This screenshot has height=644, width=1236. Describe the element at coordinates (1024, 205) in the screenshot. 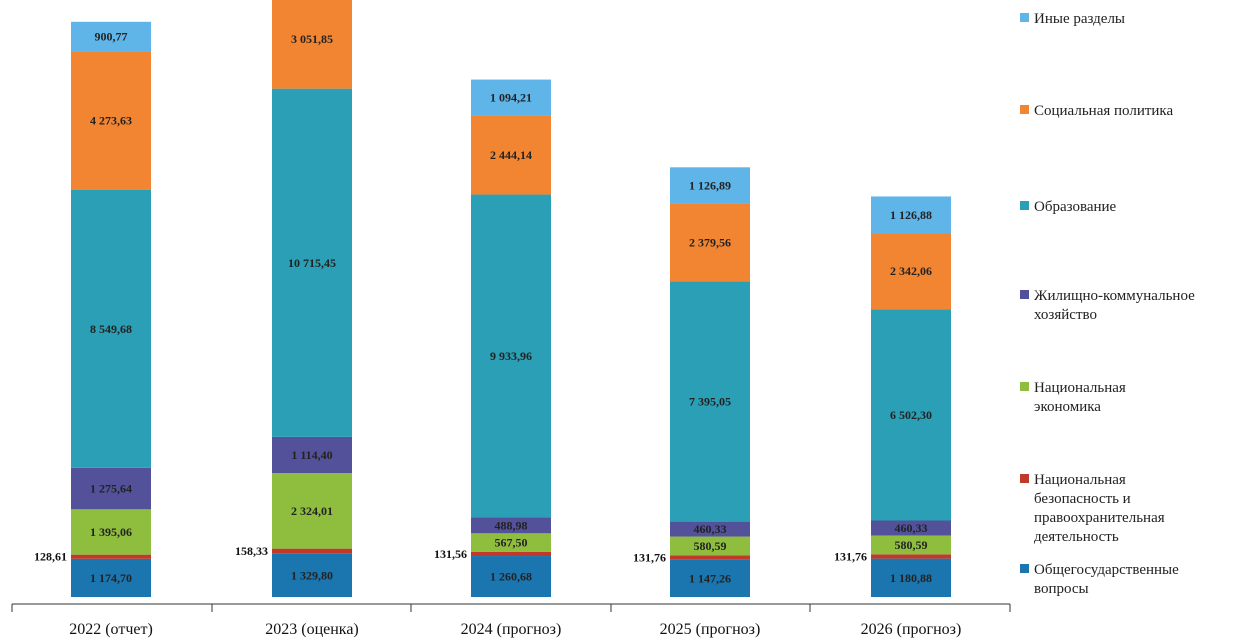

I see `legend-swatch-education` at that location.